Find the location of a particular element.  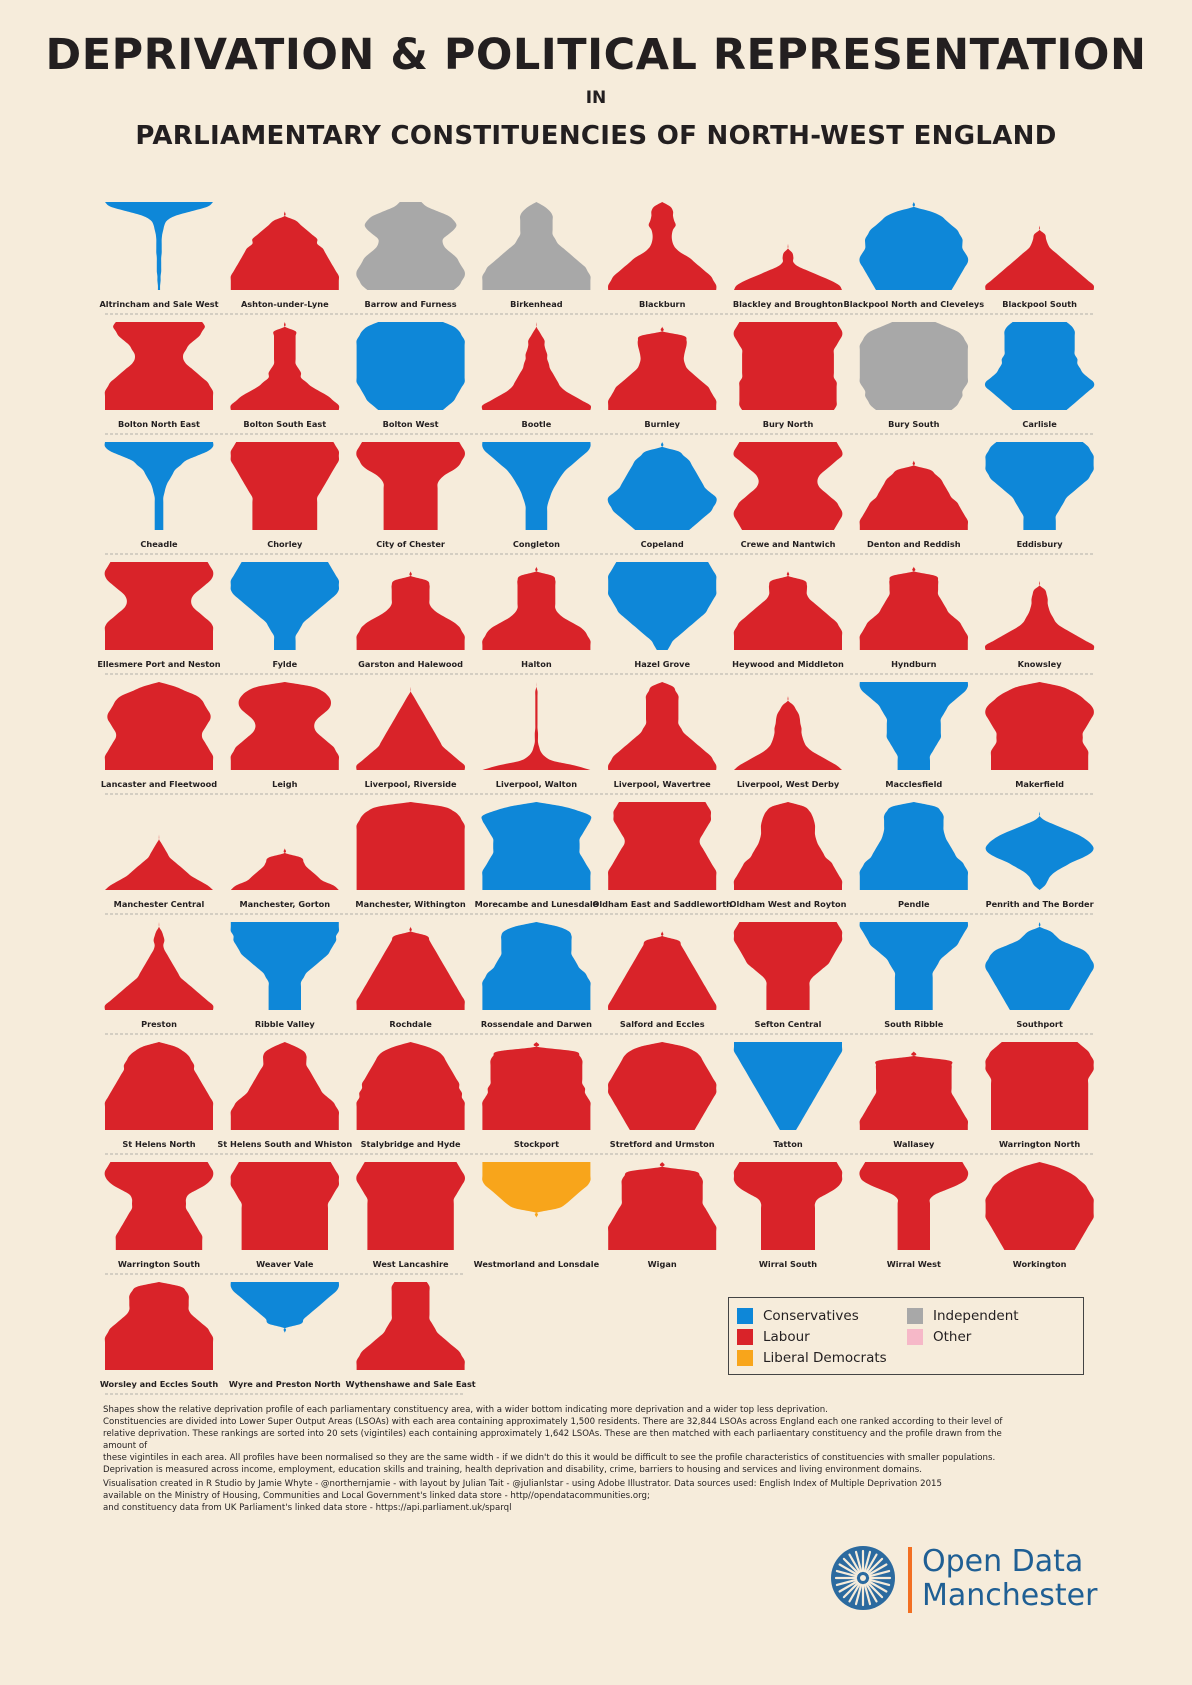

constituency-label: Birkenhead is located at coordinates (536, 304).